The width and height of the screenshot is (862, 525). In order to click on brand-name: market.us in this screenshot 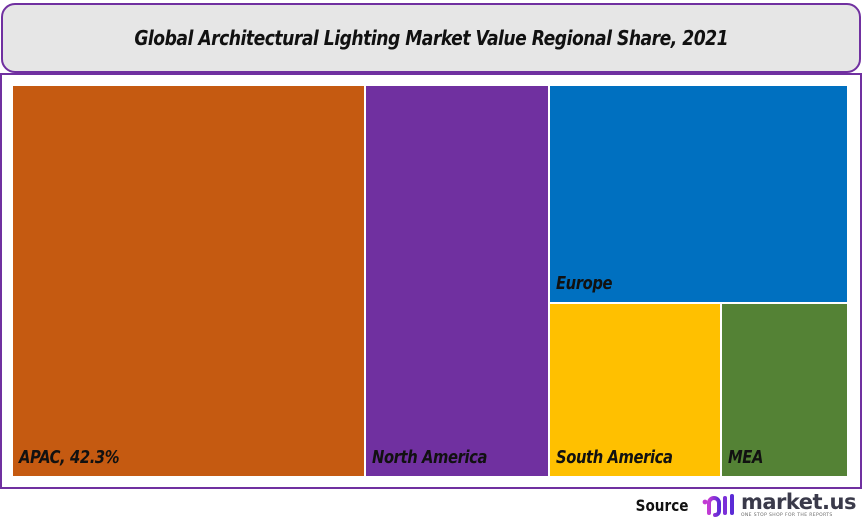, I will do `click(798, 501)`.